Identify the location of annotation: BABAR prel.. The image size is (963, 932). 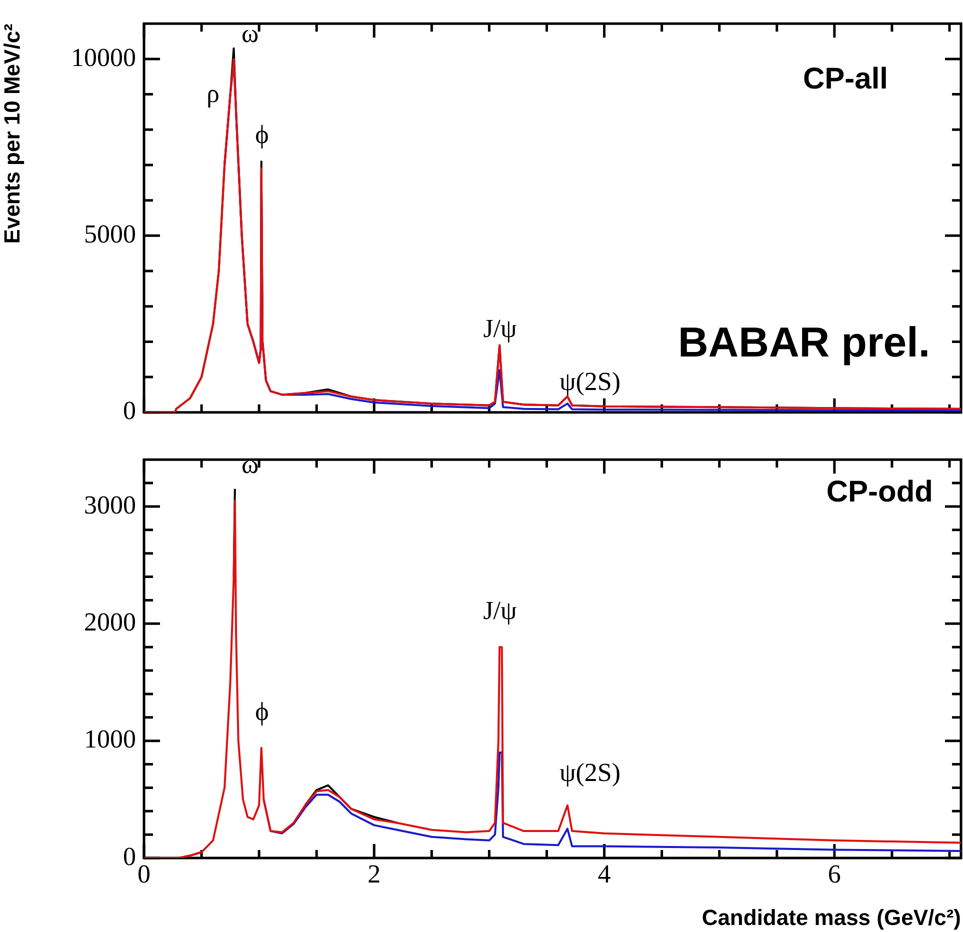
(804, 342).